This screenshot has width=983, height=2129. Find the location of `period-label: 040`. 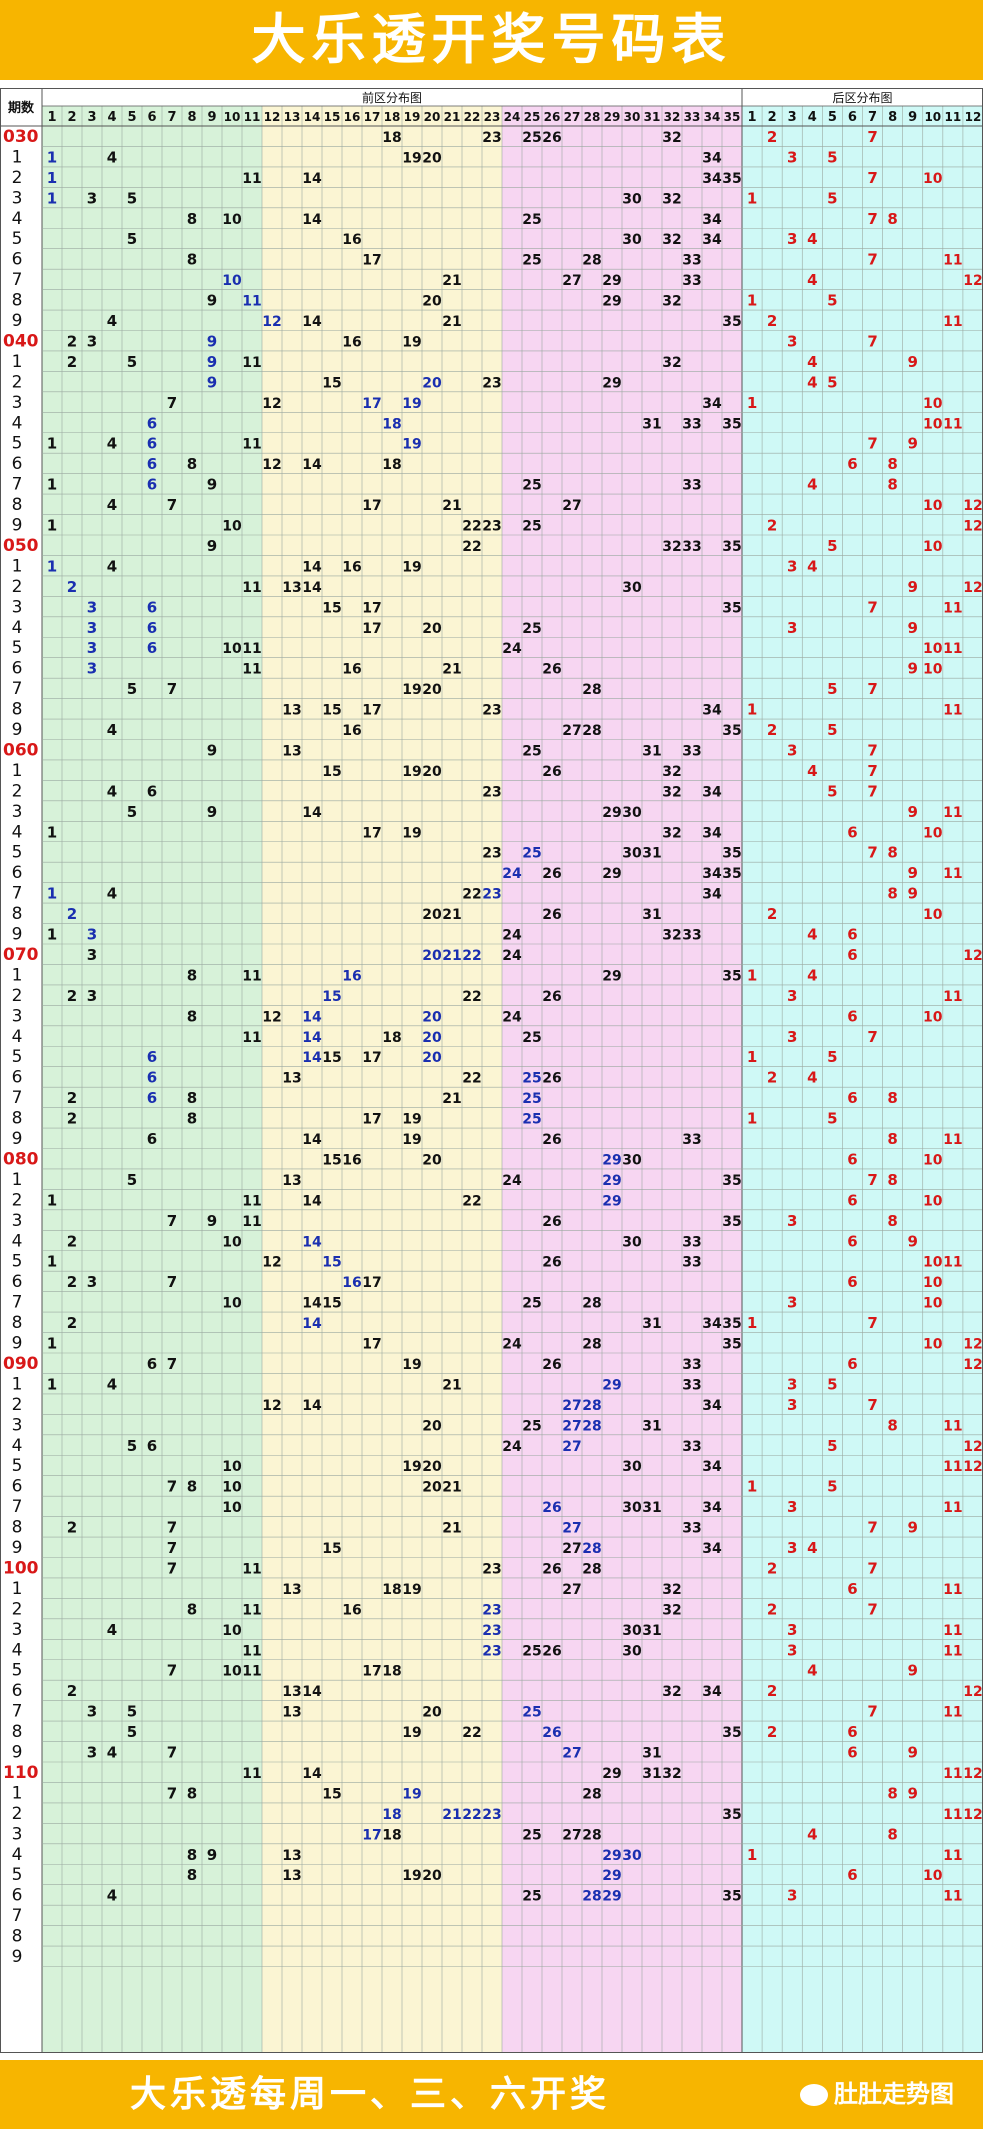

period-label: 040 is located at coordinates (21, 341).